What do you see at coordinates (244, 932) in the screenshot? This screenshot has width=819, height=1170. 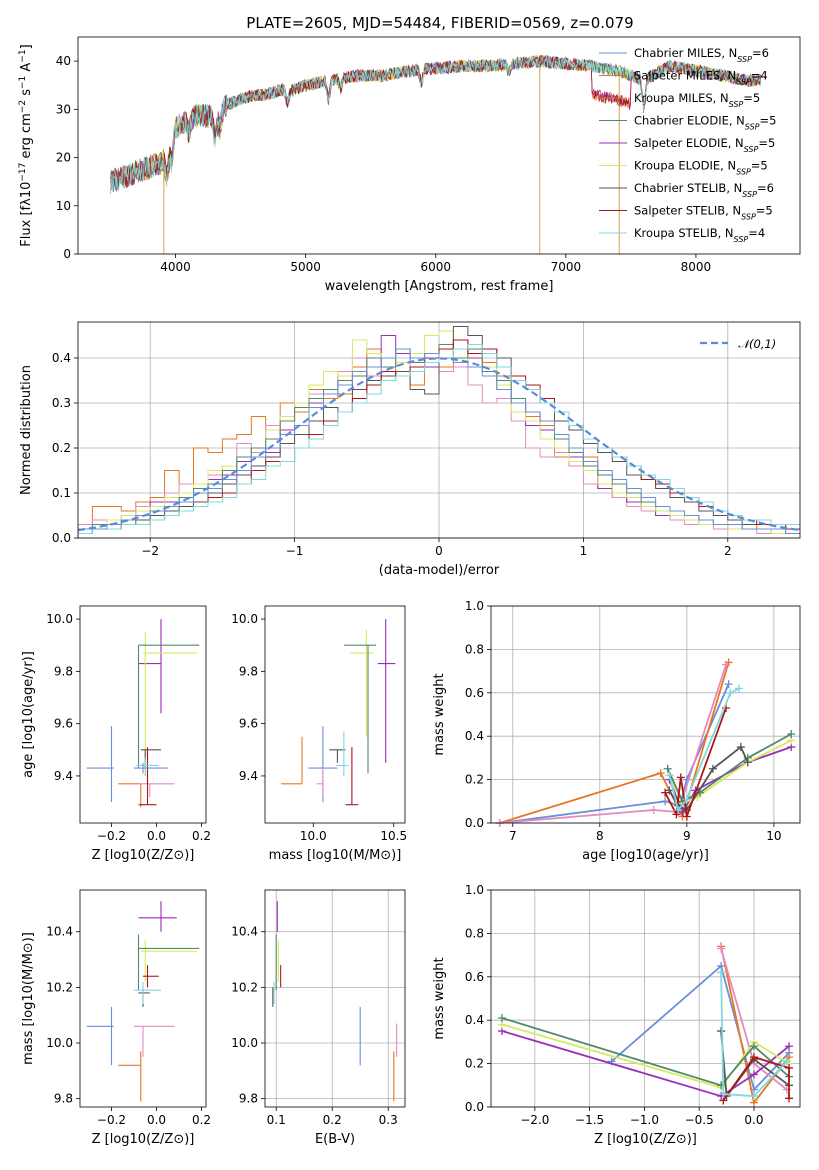 I see `y-tick-label: 10.4` at bounding box center [244, 932].